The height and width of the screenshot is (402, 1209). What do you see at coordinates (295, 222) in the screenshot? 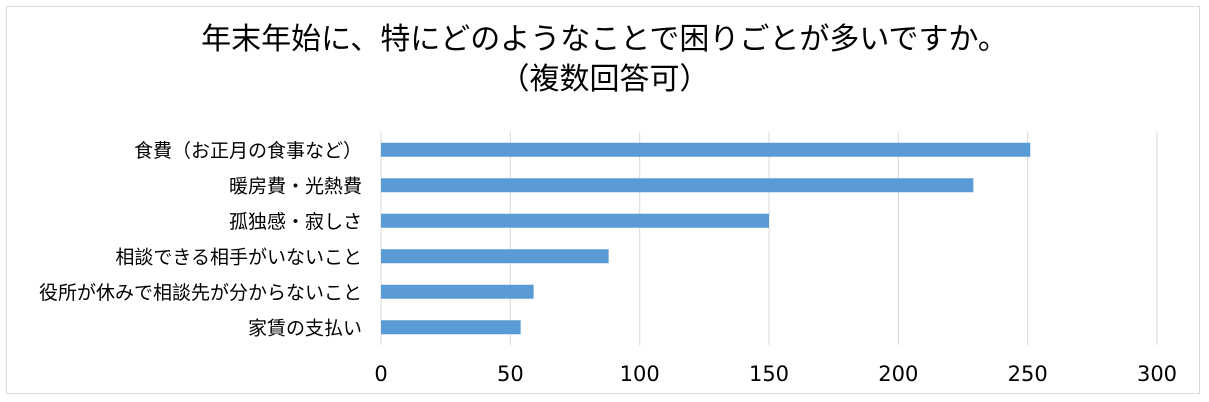
I see `category-label: 孤独感・寂しさ` at bounding box center [295, 222].